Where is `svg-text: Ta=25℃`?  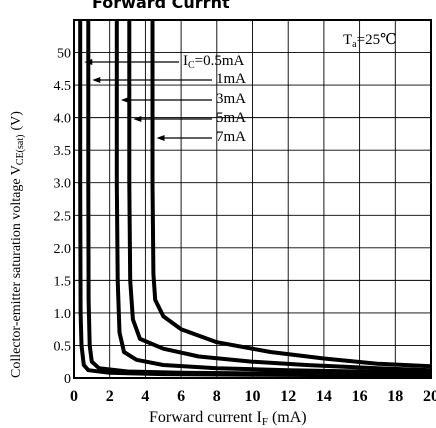 svg-text: Ta=25℃ is located at coordinates (370, 41).